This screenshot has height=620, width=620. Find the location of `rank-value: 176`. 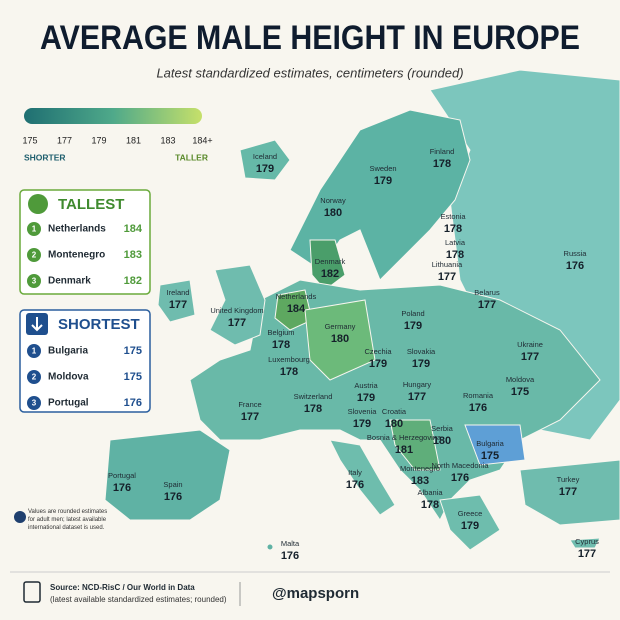

rank-value: 176 is located at coordinates (133, 403).